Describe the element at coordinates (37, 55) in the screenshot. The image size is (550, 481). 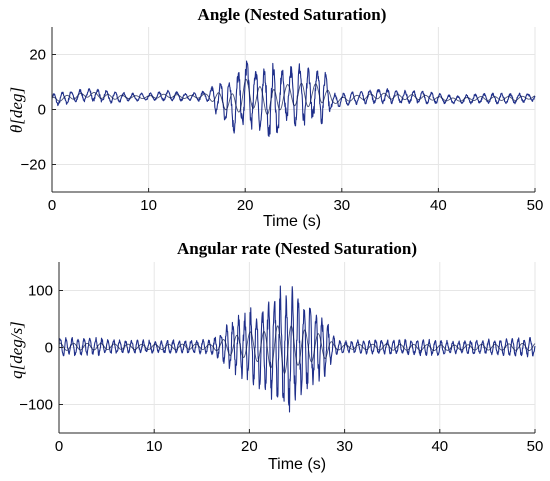
I see `y-tick-label: 20` at that location.